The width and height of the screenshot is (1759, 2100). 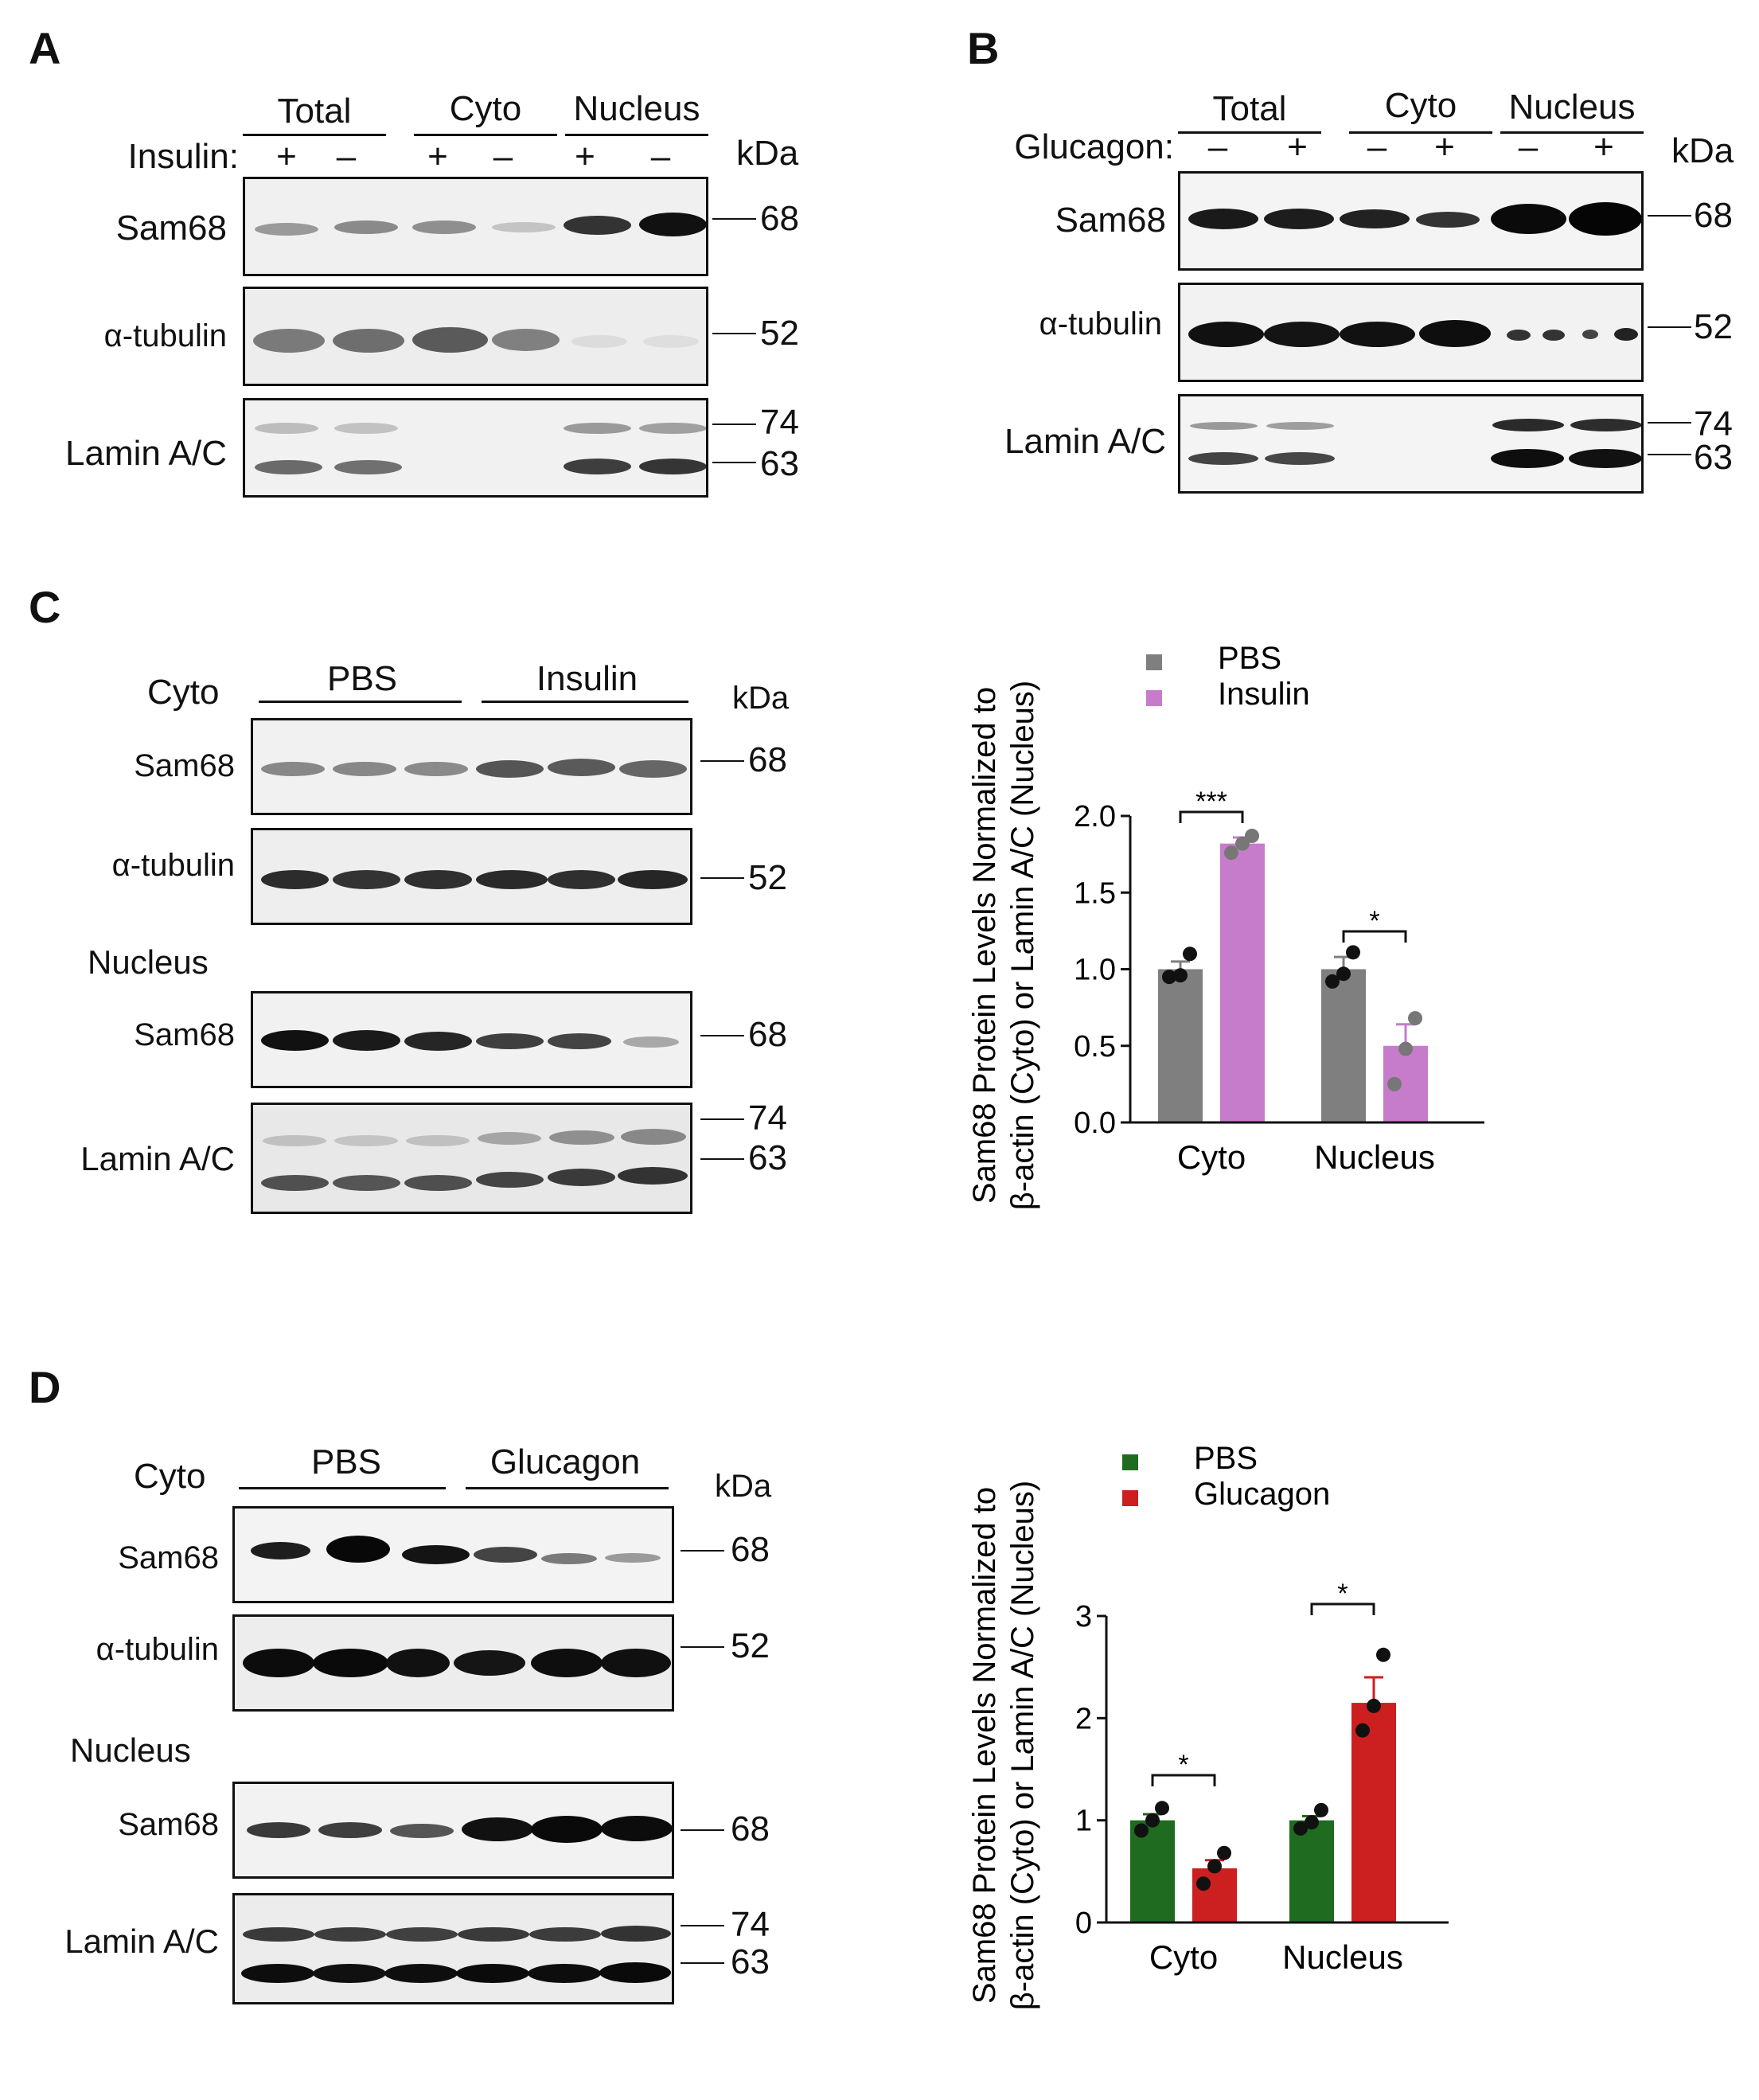 I want to click on blot-c-cyto-tubulin, so click(x=471, y=876).